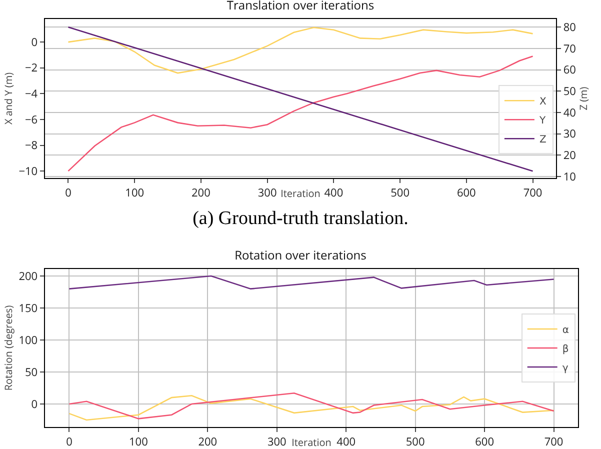 The width and height of the screenshot is (601, 449). Describe the element at coordinates (7, 348) in the screenshot. I see `y-axis-title: Rotation (degrees)` at that location.